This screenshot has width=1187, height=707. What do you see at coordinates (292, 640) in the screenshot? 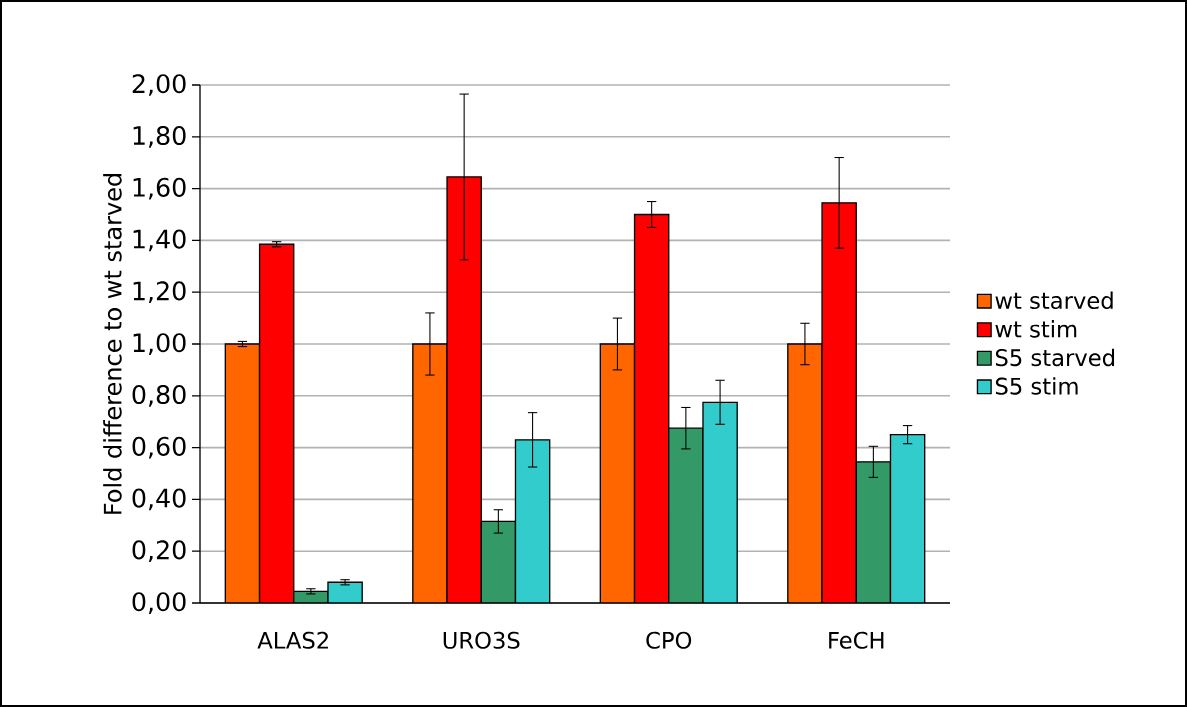
I see `x-tick-label: ALAS2` at bounding box center [292, 640].